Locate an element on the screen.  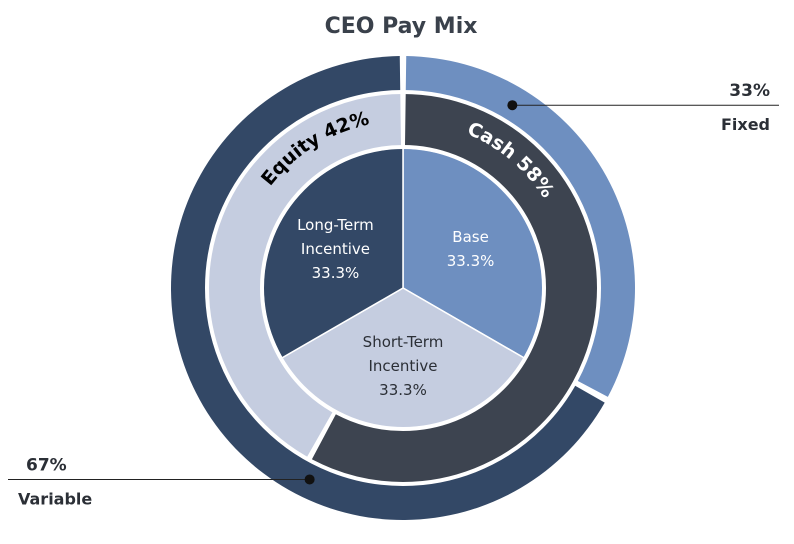
chart-title: CEO Pay Mix is located at coordinates (401, 26).